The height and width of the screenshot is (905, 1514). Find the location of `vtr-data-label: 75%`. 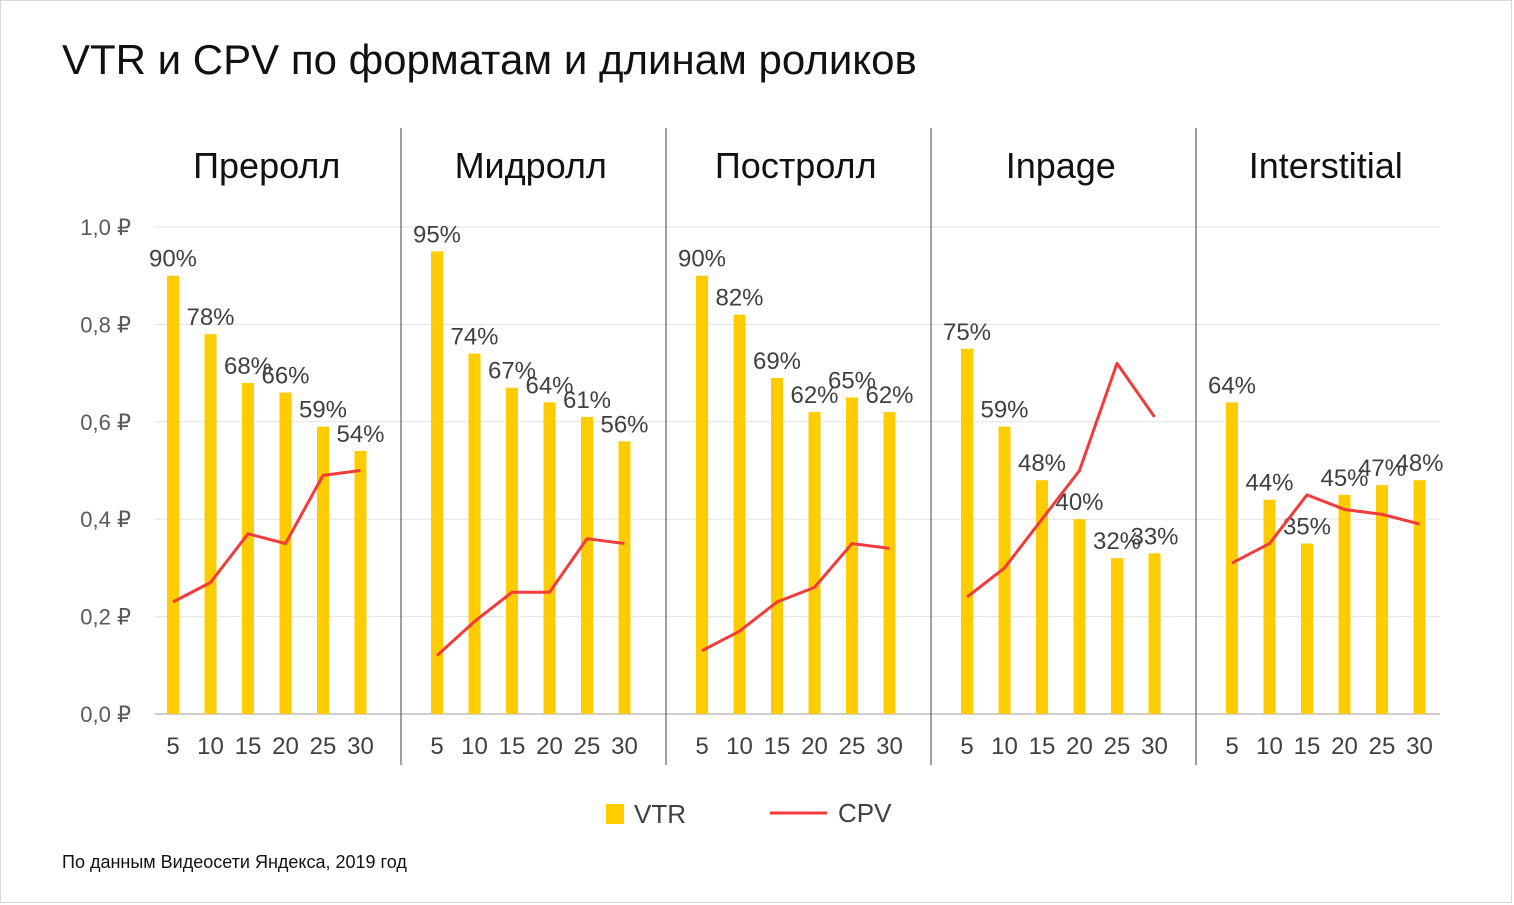

vtr-data-label: 75% is located at coordinates (967, 332).